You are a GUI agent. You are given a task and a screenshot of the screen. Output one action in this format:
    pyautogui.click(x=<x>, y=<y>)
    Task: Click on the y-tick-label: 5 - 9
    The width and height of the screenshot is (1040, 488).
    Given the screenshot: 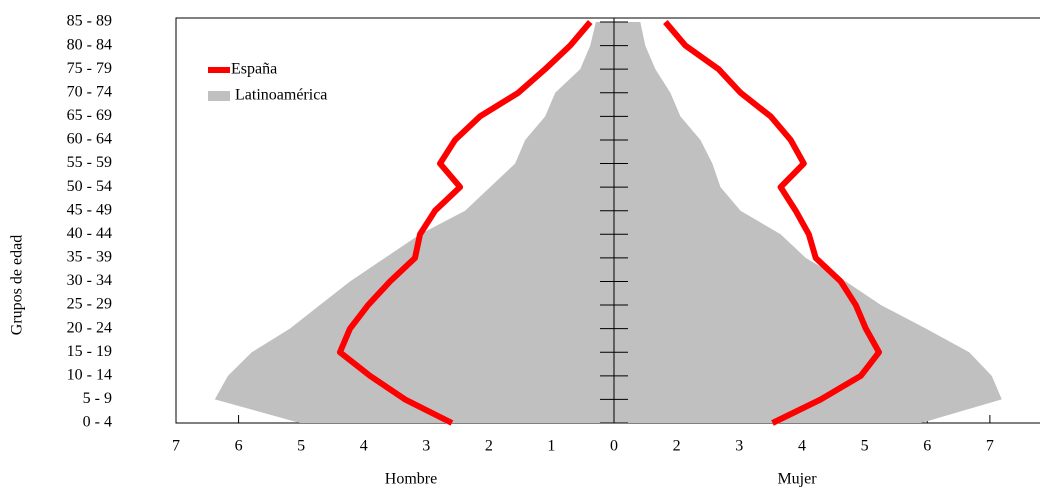 What is the action you would take?
    pyautogui.click(x=97, y=398)
    